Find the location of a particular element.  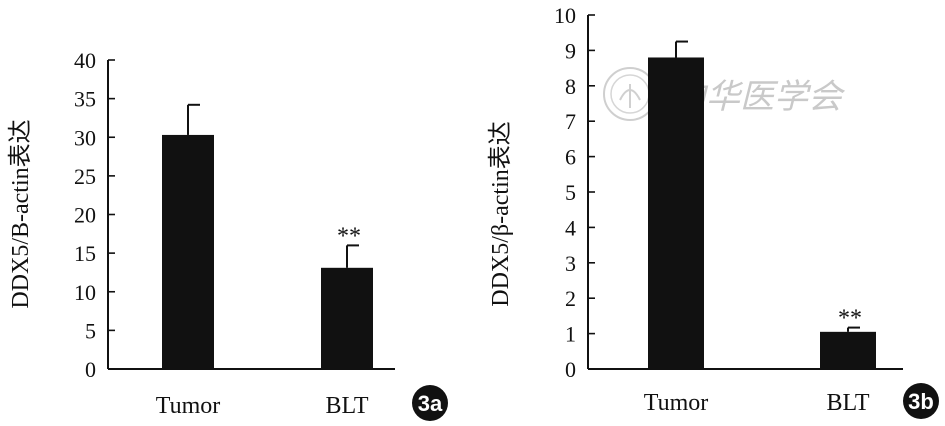

y-tick-label: 20 is located at coordinates (85, 215).